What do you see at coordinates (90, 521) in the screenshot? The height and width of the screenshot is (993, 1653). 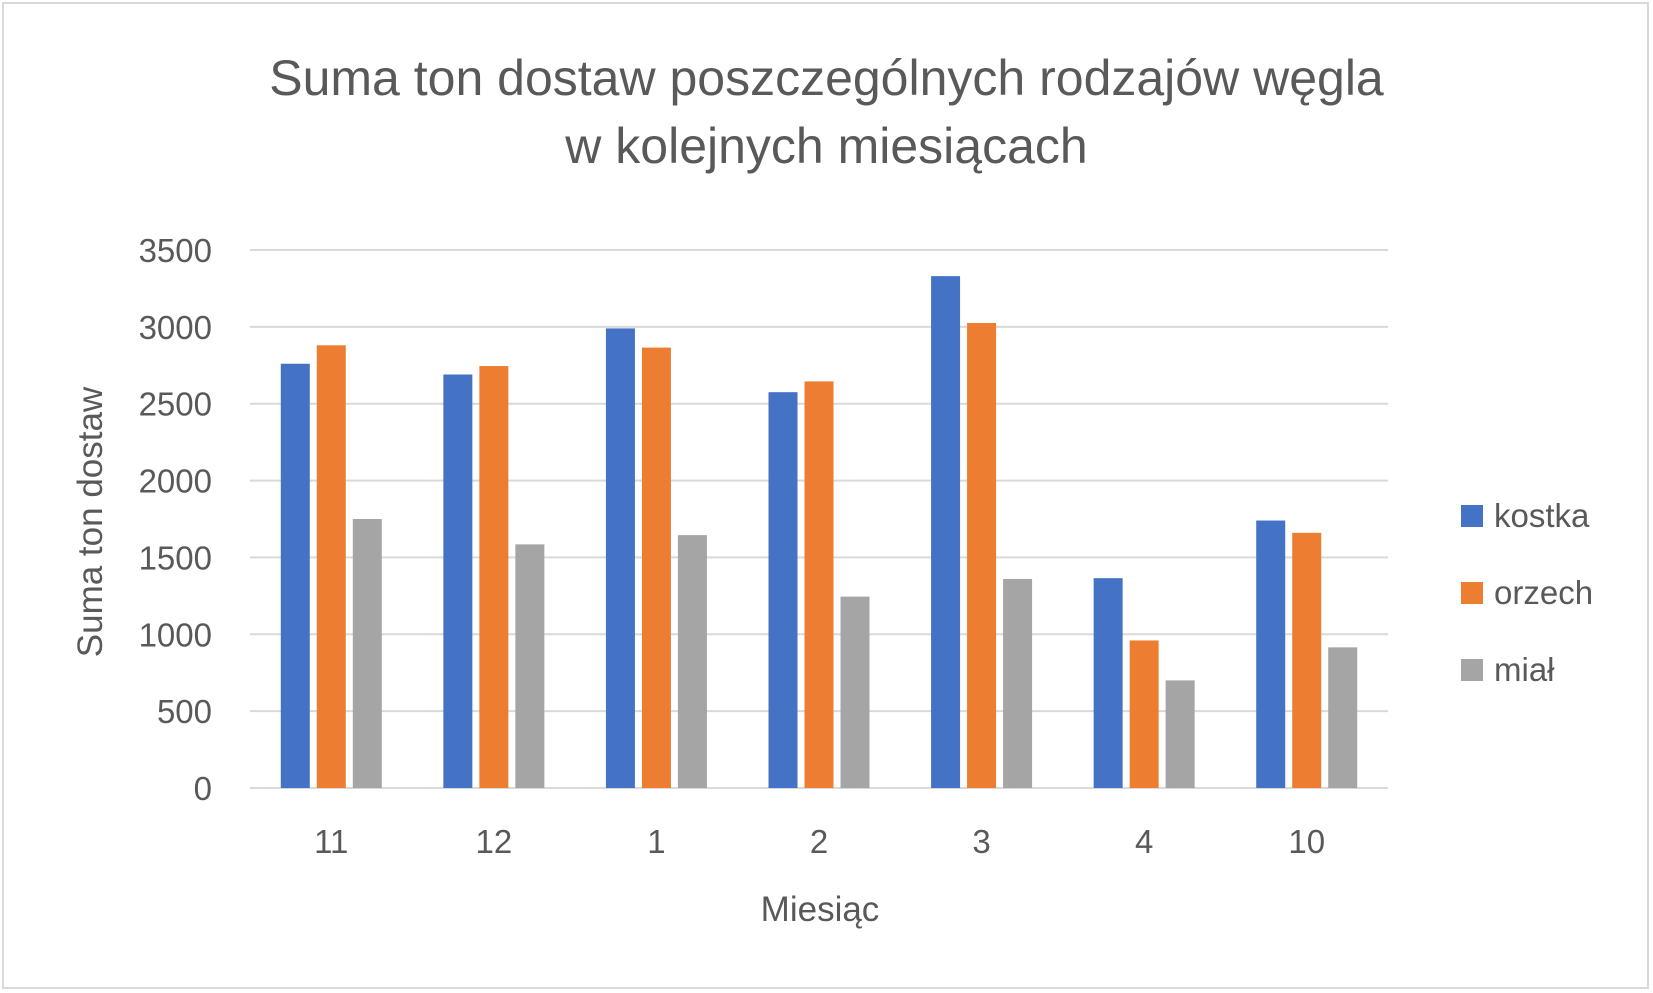 I see `y-axis-label: Suma ton dostaw` at bounding box center [90, 521].